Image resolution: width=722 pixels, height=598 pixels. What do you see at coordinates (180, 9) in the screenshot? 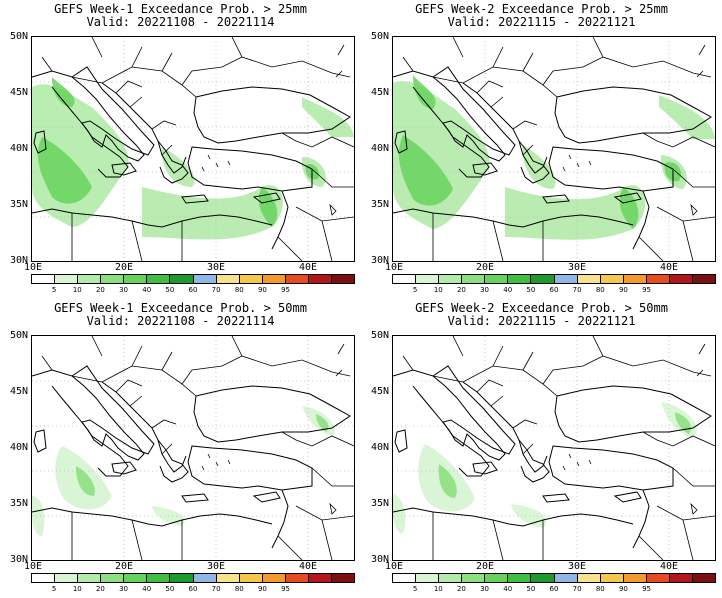
I see `panel-title: GEFS Week-1 Exceedance Prob. > 25mm` at bounding box center [180, 9].